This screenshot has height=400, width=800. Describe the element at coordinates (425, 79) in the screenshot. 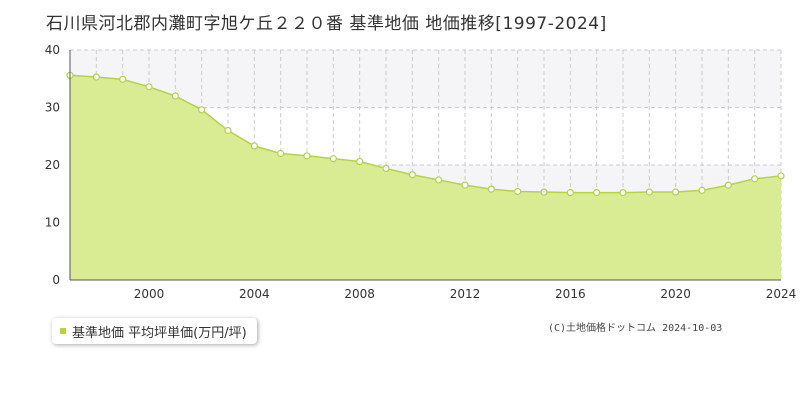

I see `plot-band` at that location.